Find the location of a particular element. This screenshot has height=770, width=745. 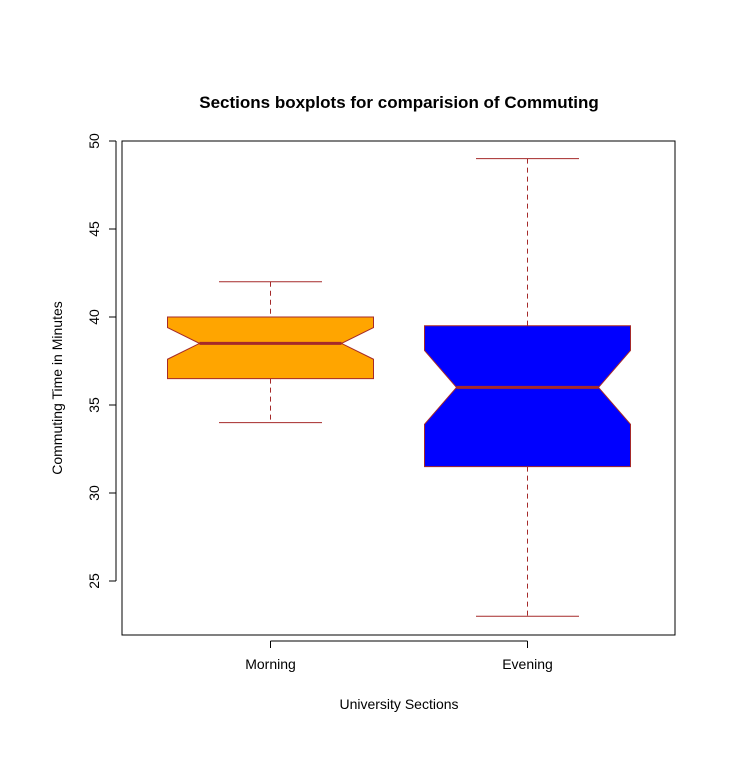

x-tick-label-evening: Evening is located at coordinates (527, 664).